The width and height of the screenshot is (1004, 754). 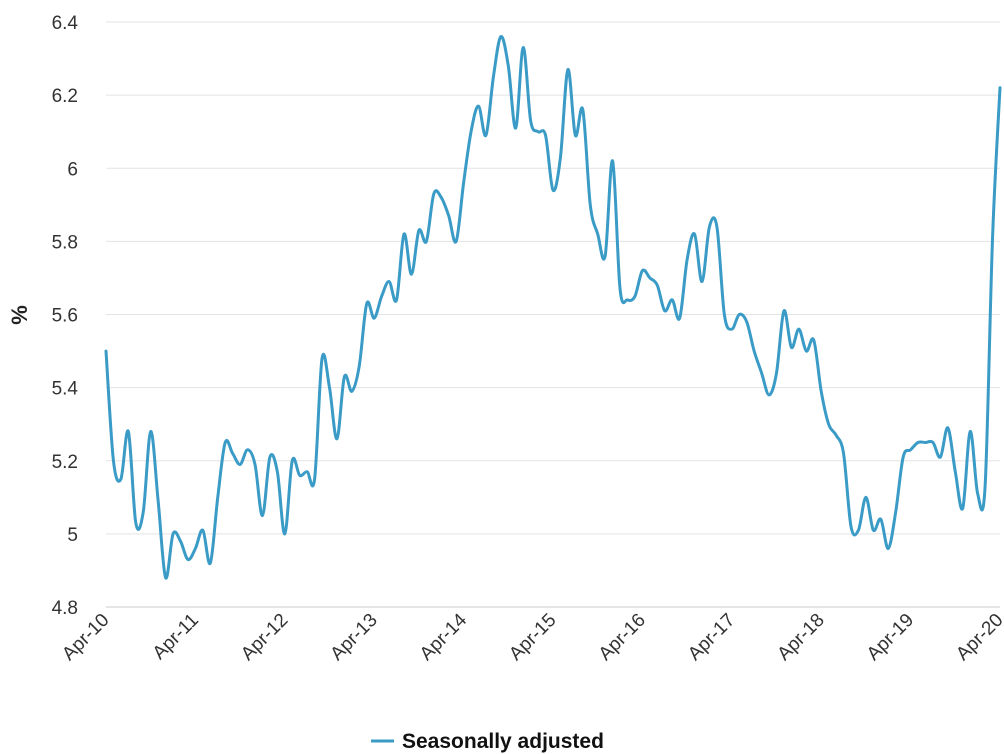 I want to click on x-tick-label: Apr-15, so click(x=532, y=637).